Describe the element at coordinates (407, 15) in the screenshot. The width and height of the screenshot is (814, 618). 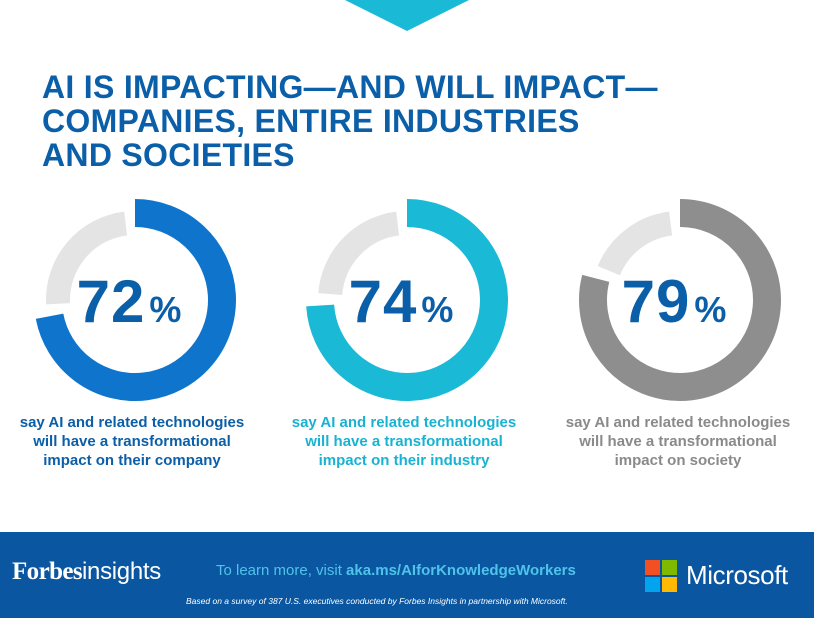
I see `top-chevron` at that location.